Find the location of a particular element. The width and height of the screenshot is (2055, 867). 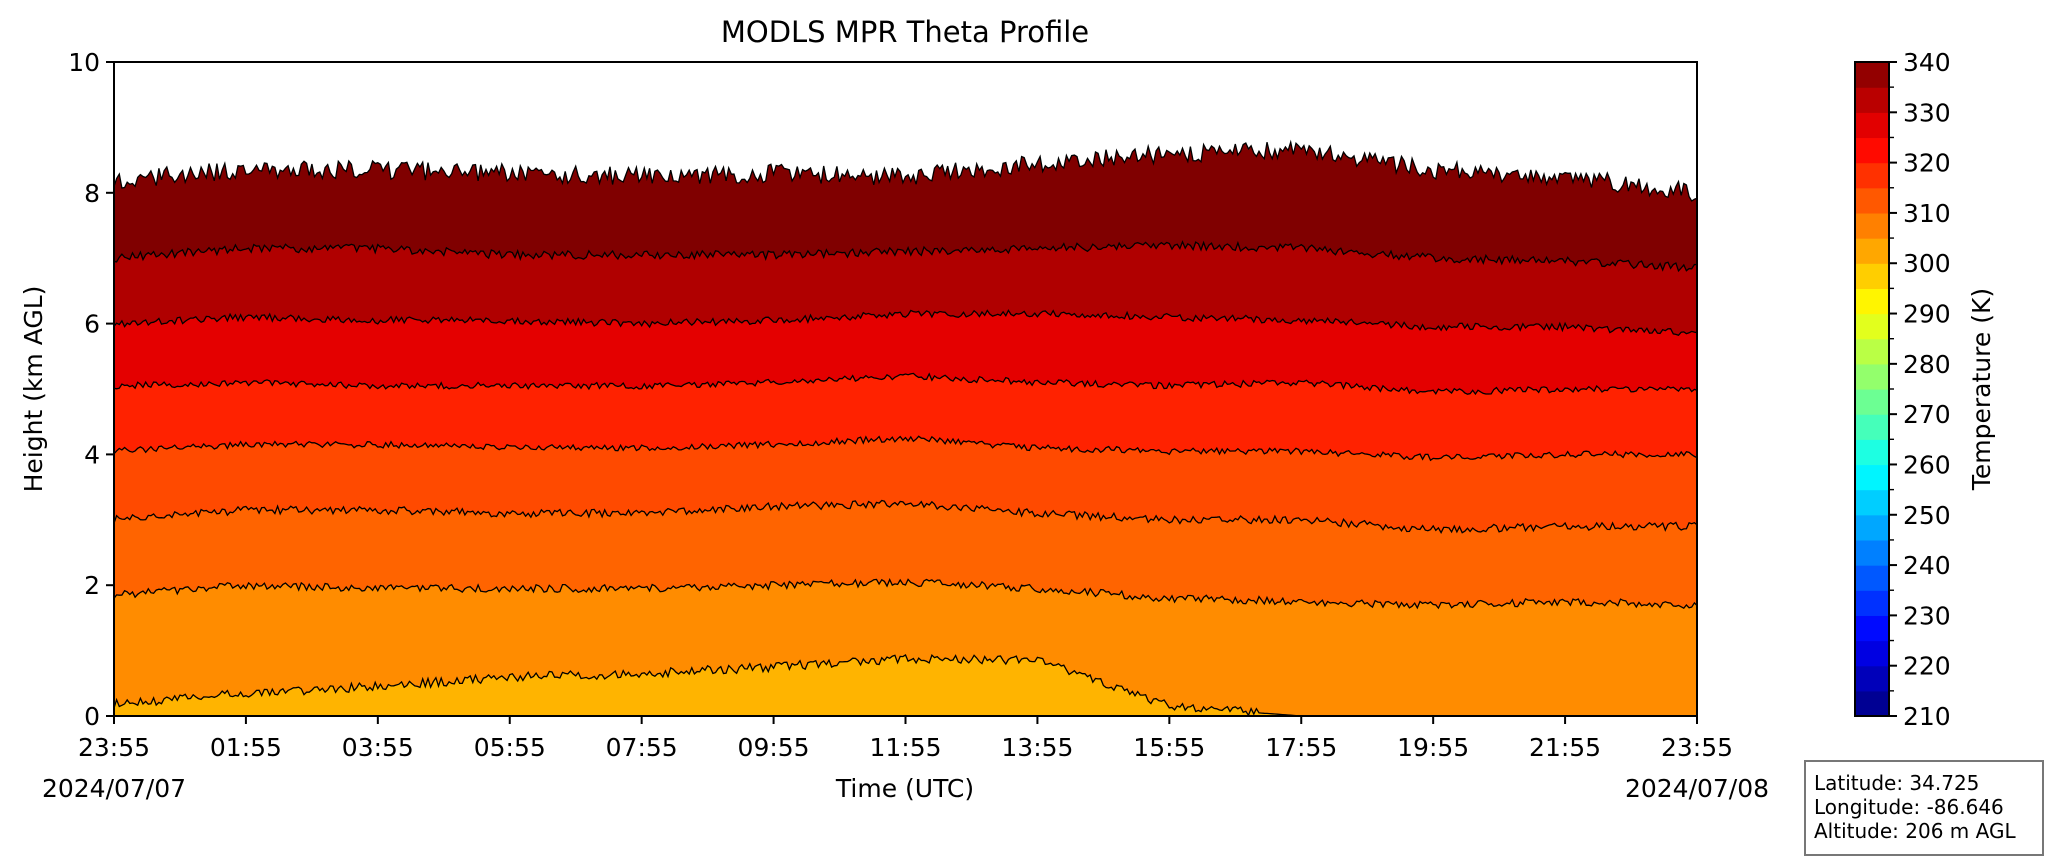

x-tick-label: 01:55 is located at coordinates (246, 747).